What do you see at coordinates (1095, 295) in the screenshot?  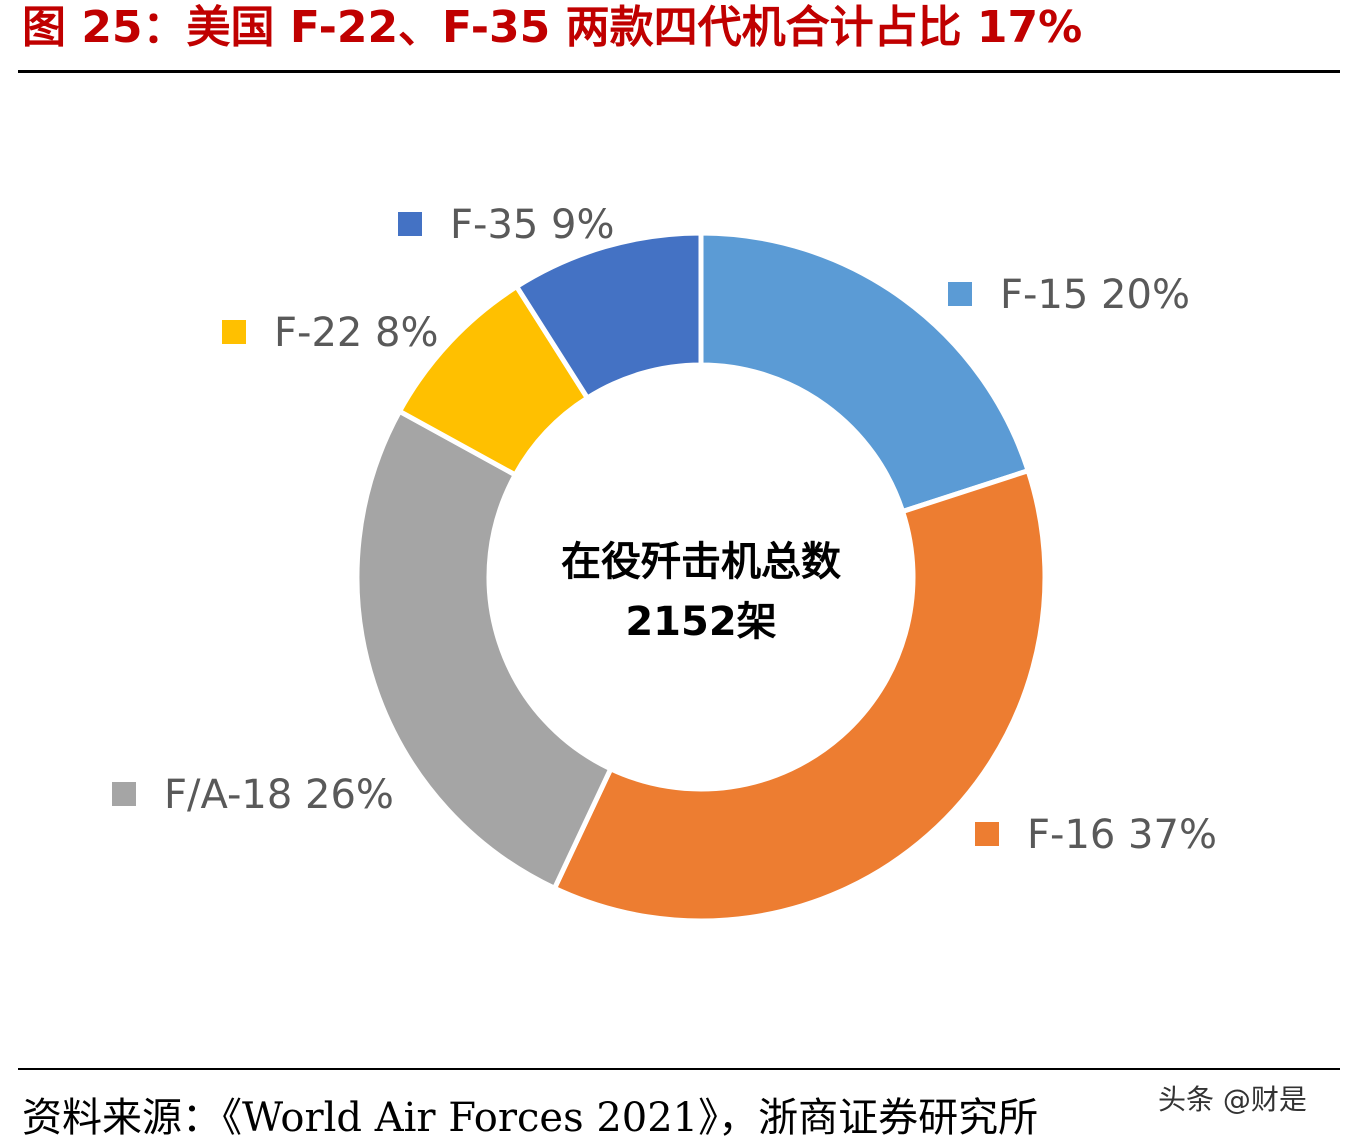 I see `legend-label-f-15: F-15 20%` at bounding box center [1095, 295].